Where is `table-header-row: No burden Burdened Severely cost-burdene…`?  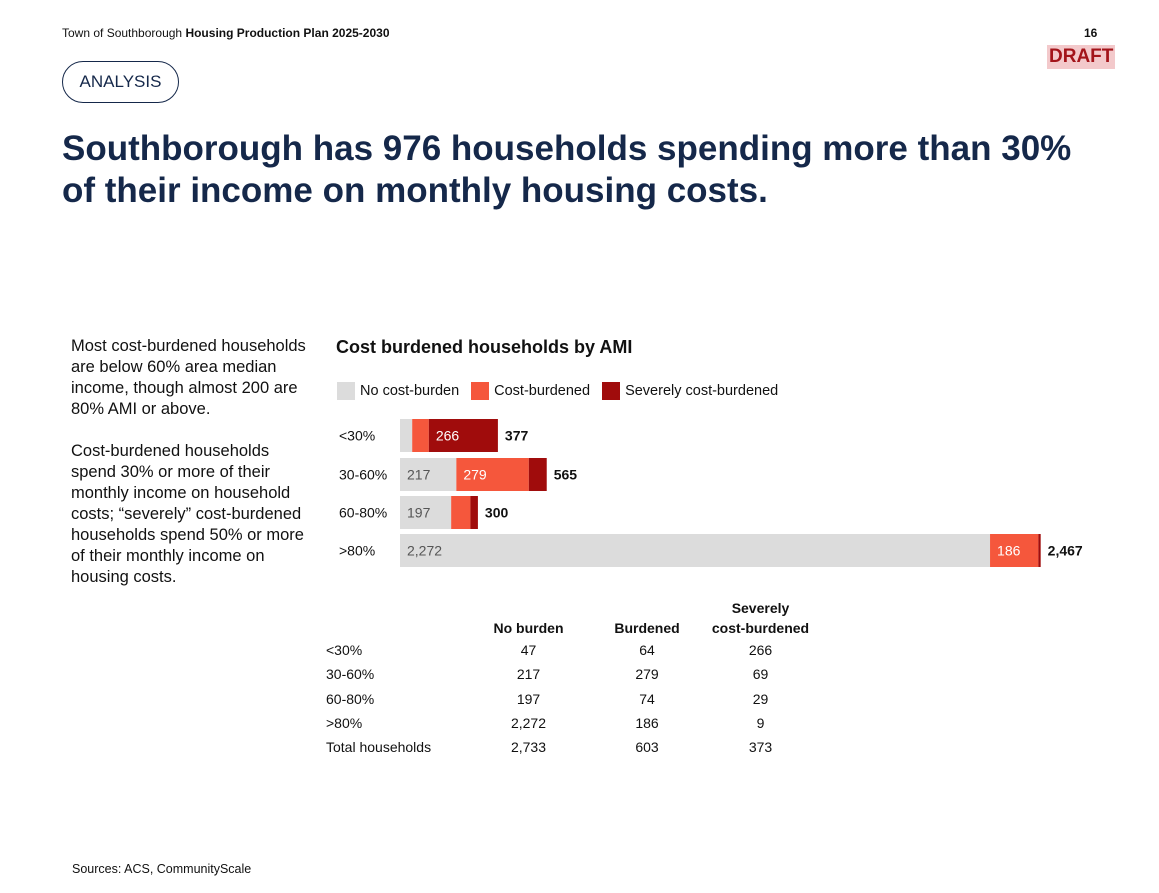
table-header-row: No burden Burdened Severely cost-burdene… is located at coordinates (569, 618).